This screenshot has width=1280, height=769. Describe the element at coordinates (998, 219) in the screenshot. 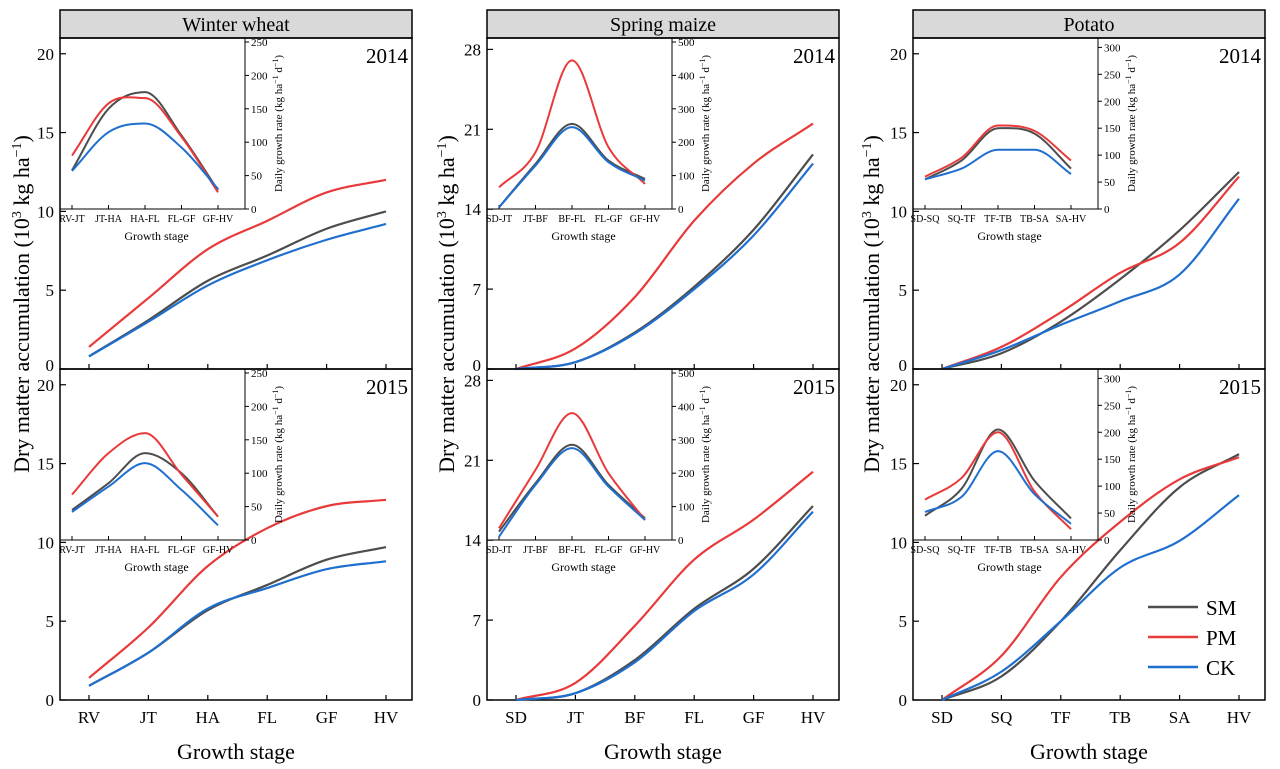

I see `inset-x-tick-label: TF-TB` at that location.